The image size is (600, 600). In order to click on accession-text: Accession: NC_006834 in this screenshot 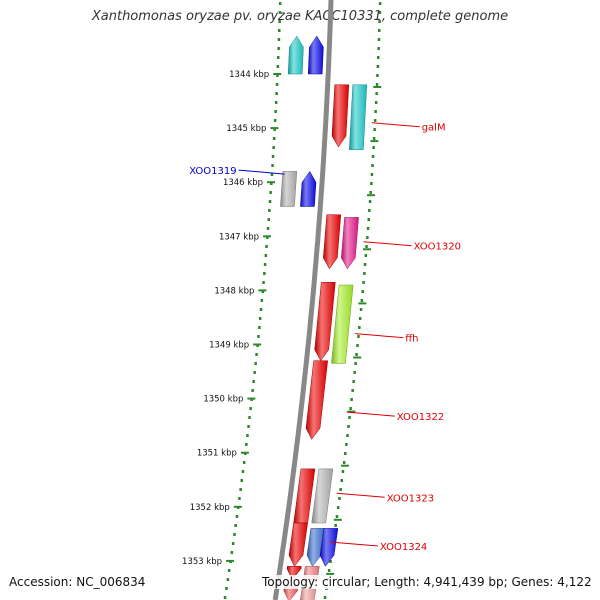, I will do `click(77, 582)`.